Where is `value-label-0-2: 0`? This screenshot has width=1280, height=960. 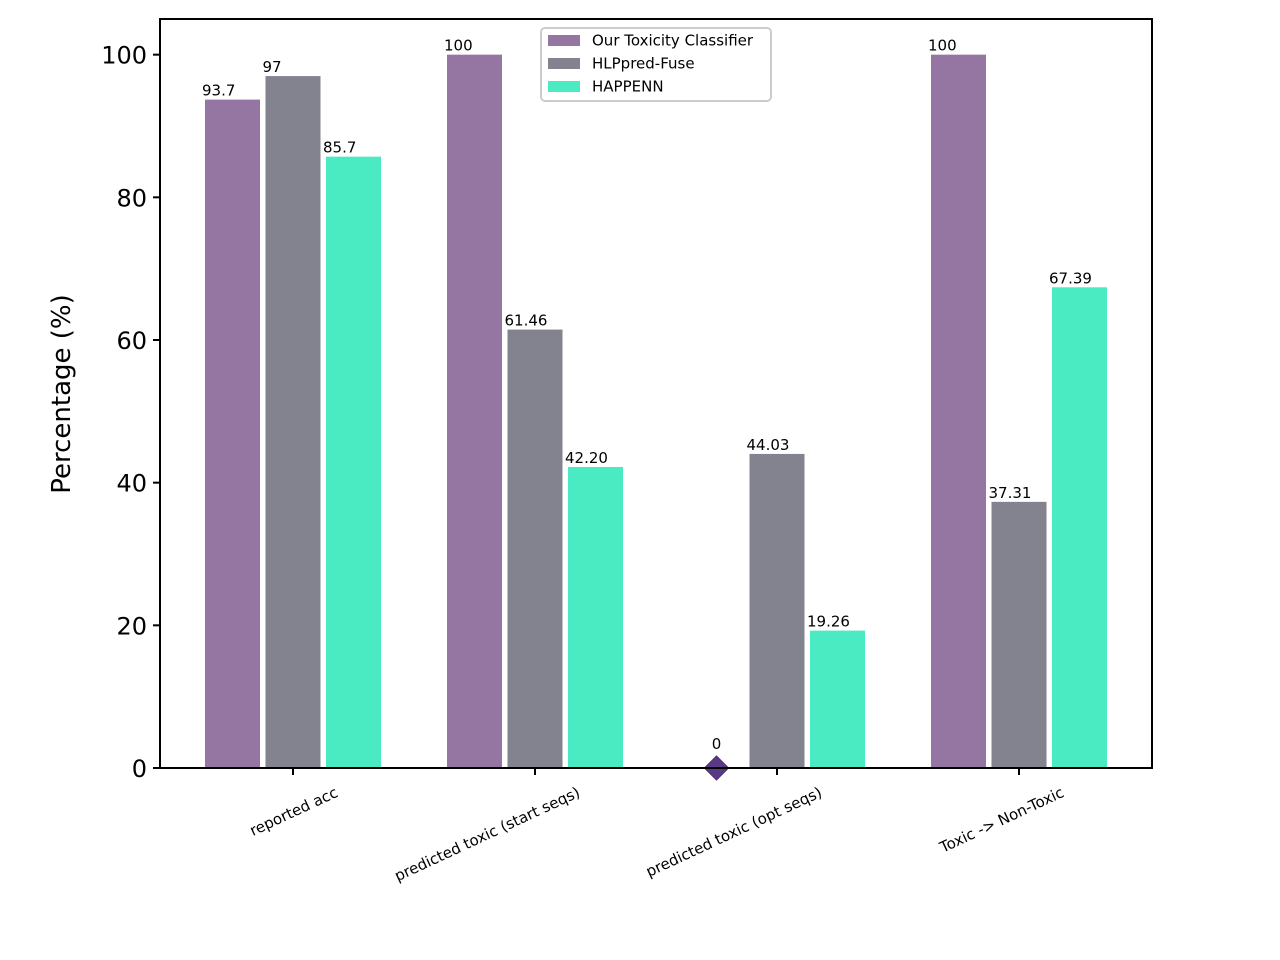
value-label-0-2: 0 is located at coordinates (717, 744).